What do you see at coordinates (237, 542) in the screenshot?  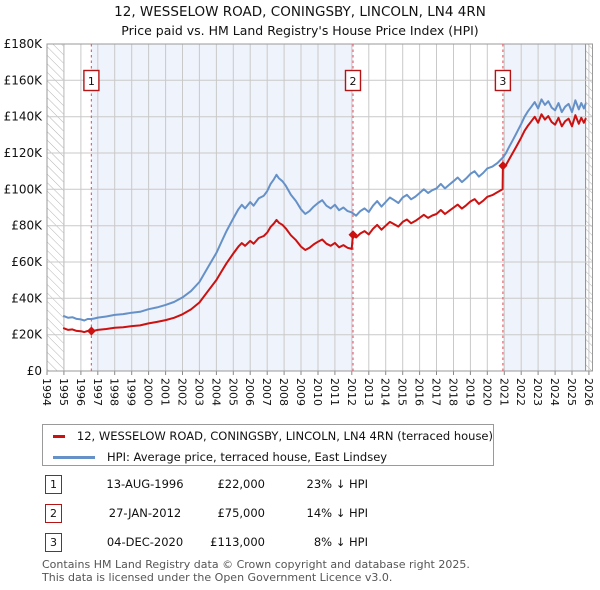 I see `sale-price: £113,000` at bounding box center [237, 542].